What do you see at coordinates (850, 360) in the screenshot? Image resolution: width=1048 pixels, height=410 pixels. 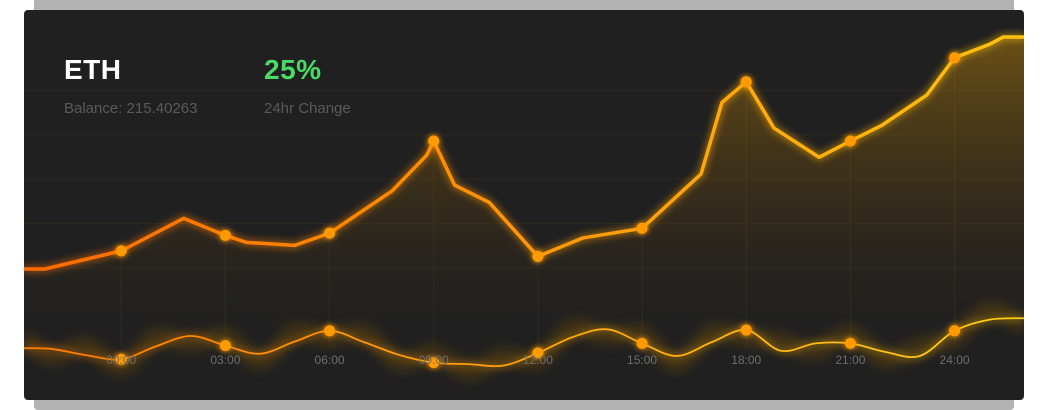 I see `x-tick-label: 21:00` at bounding box center [850, 360].